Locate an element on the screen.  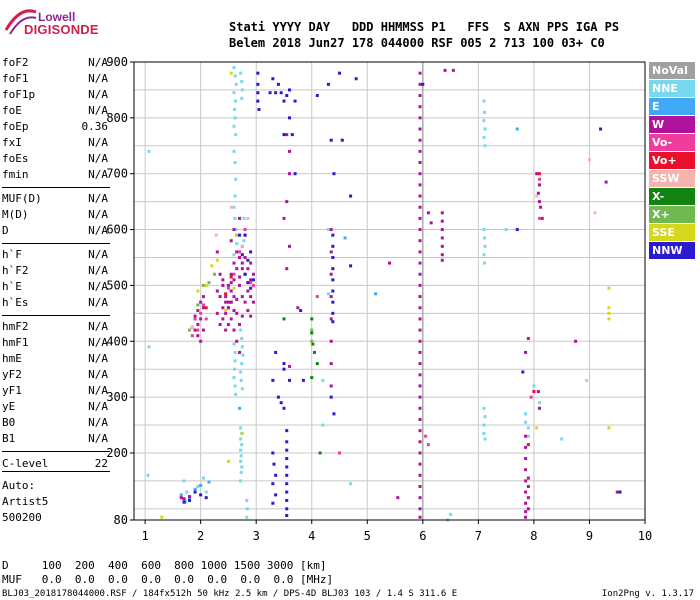
param-row-hes: h`Es N/A is located at coordinates (55, 303).